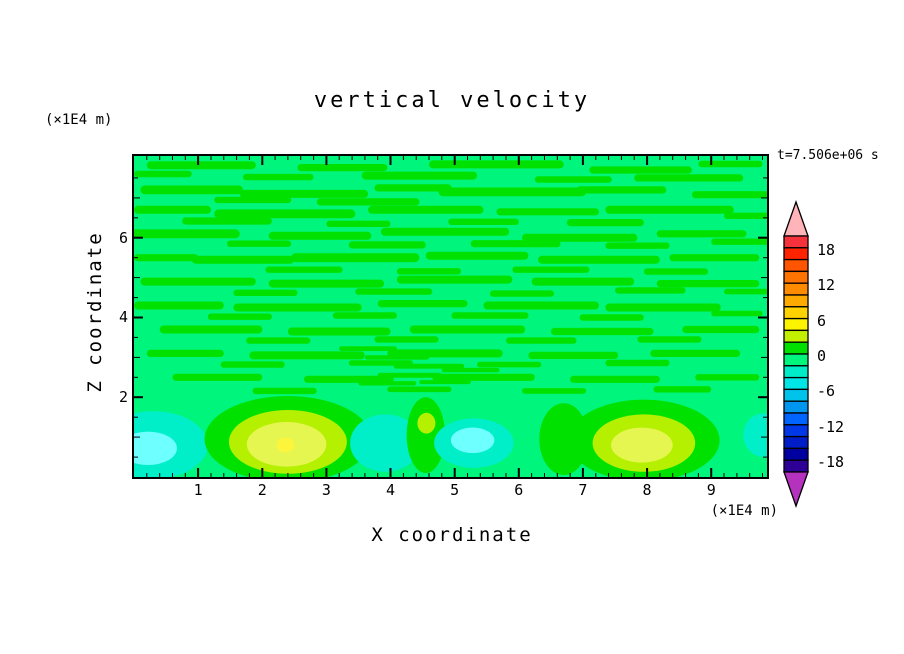  What do you see at coordinates (744, 511) in the screenshot?
I see `x-axis-units-label: (×1E4 m)` at bounding box center [744, 511].